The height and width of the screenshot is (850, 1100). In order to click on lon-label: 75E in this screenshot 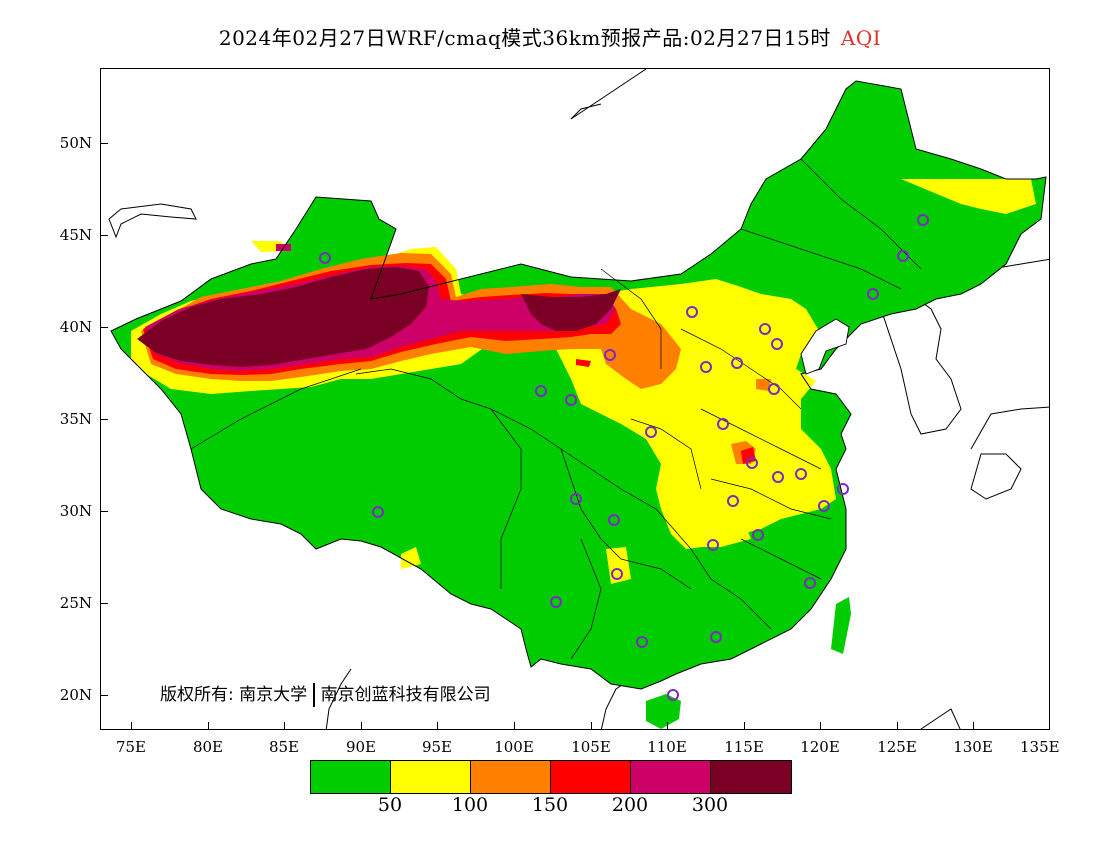, I will do `click(131, 747)`.